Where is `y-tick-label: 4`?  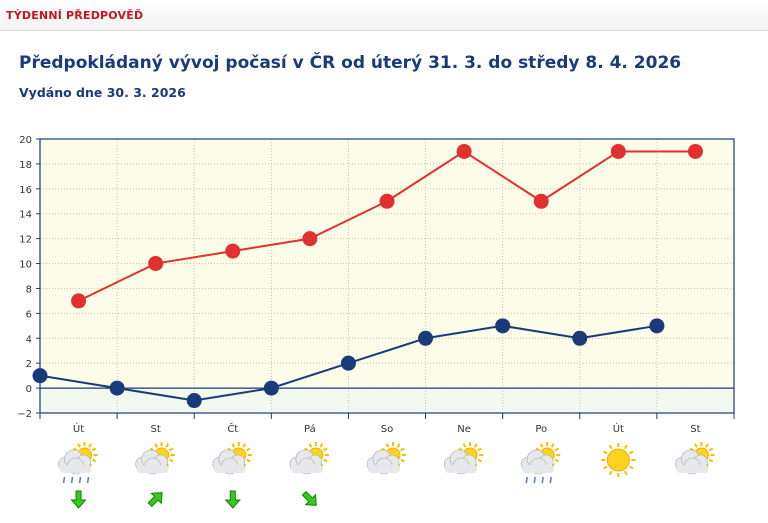 y-tick-label: 4 is located at coordinates (29, 339).